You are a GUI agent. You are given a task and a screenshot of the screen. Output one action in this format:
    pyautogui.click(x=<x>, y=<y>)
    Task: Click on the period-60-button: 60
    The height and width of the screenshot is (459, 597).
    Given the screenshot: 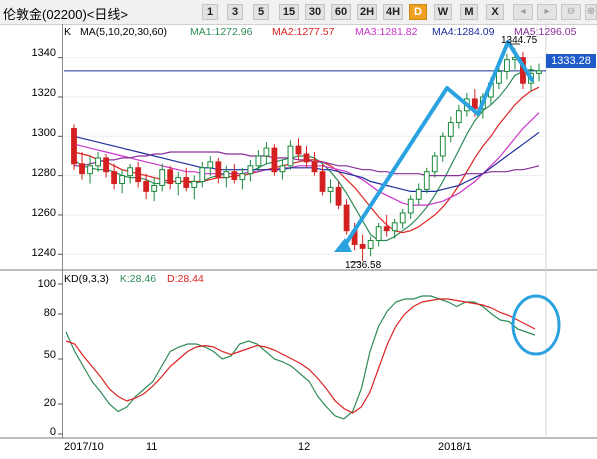 What is the action you would take?
    pyautogui.click(x=341, y=12)
    